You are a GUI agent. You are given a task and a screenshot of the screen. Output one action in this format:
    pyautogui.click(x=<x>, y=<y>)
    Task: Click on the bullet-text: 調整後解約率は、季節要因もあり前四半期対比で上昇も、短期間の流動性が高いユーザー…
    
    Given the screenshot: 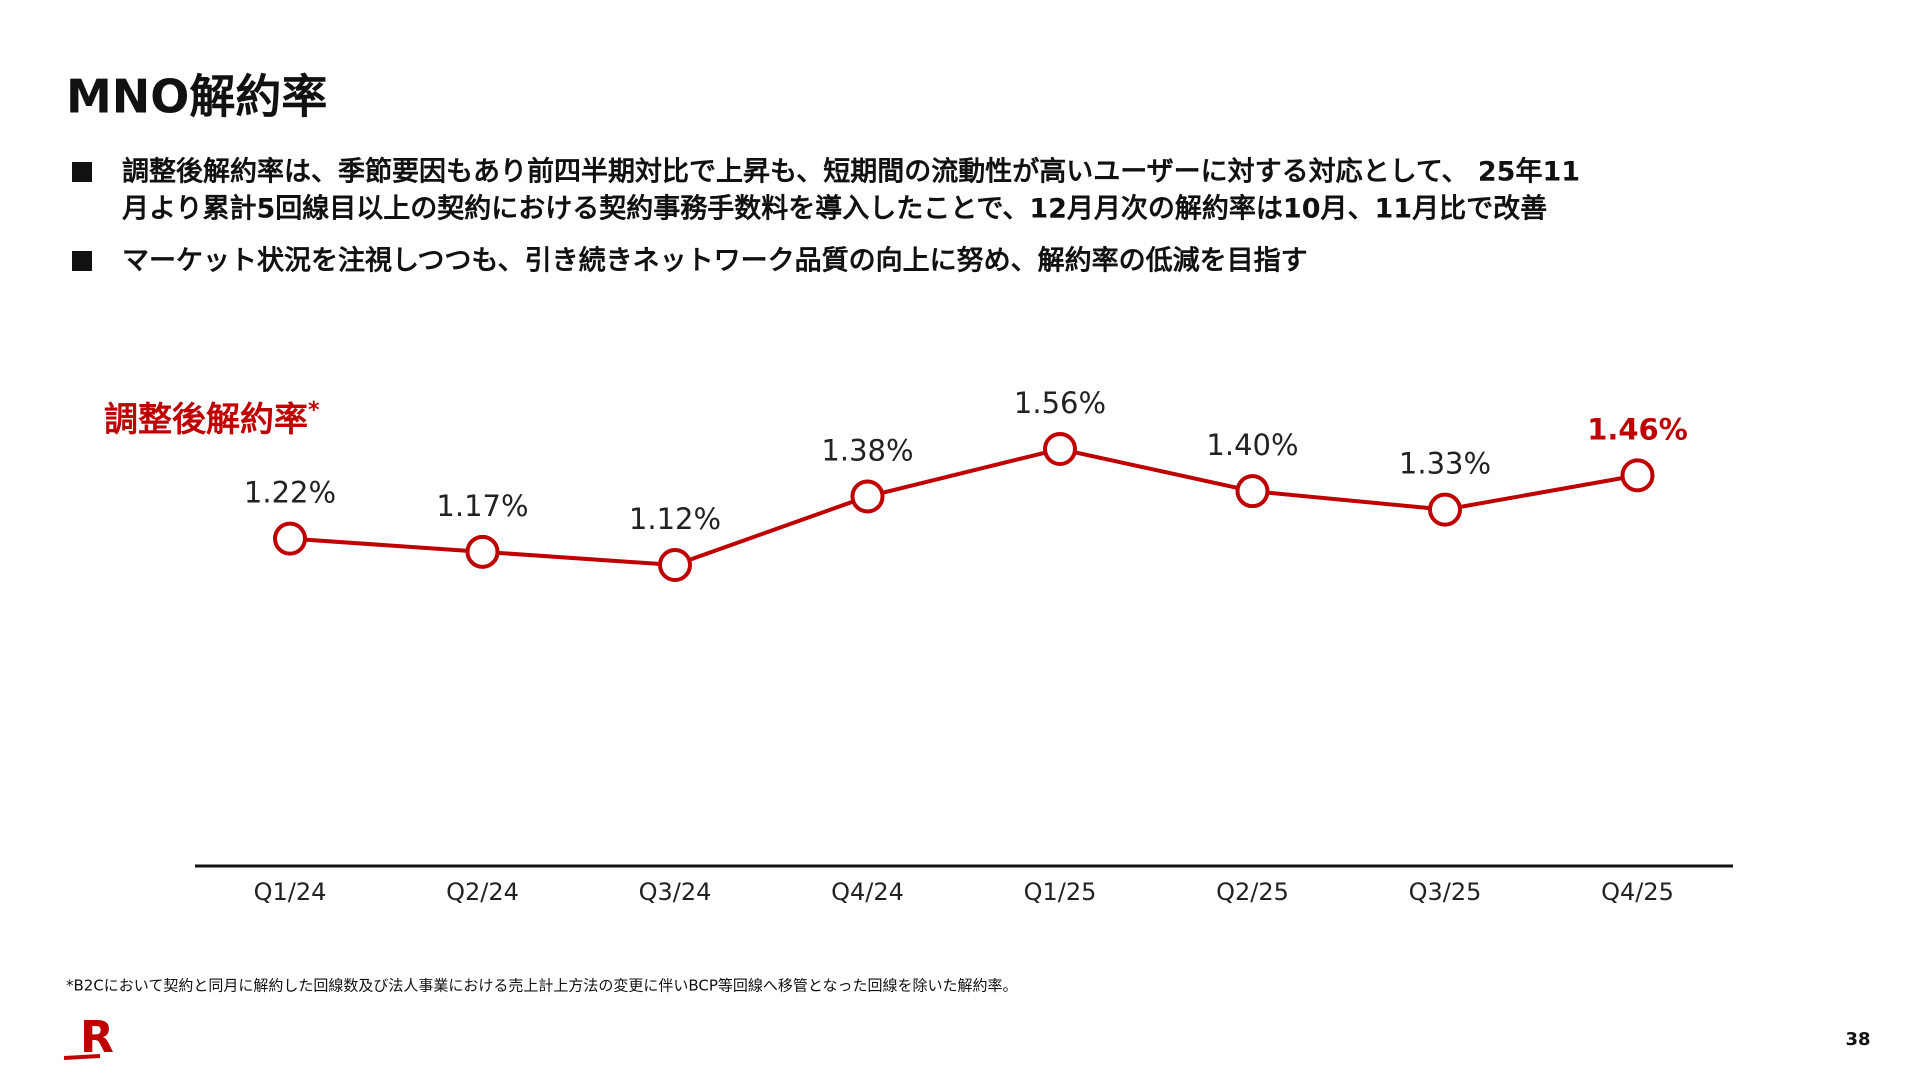 What is the action you would take?
    pyautogui.click(x=851, y=172)
    